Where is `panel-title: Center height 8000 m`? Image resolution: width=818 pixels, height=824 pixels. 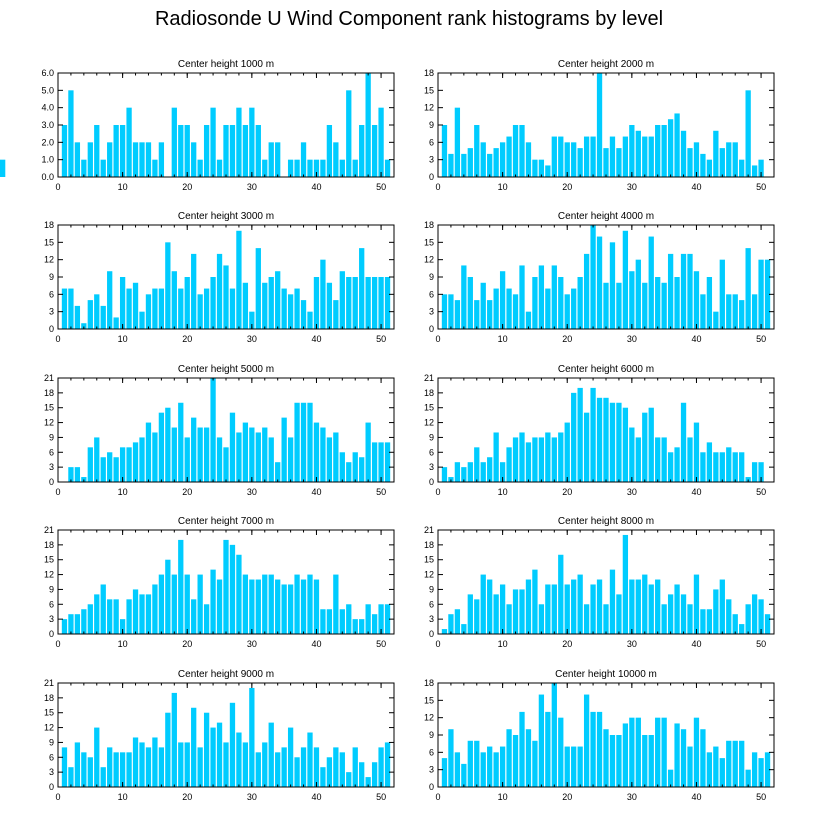
panel-title: Center height 8000 m is located at coordinates (606, 521).